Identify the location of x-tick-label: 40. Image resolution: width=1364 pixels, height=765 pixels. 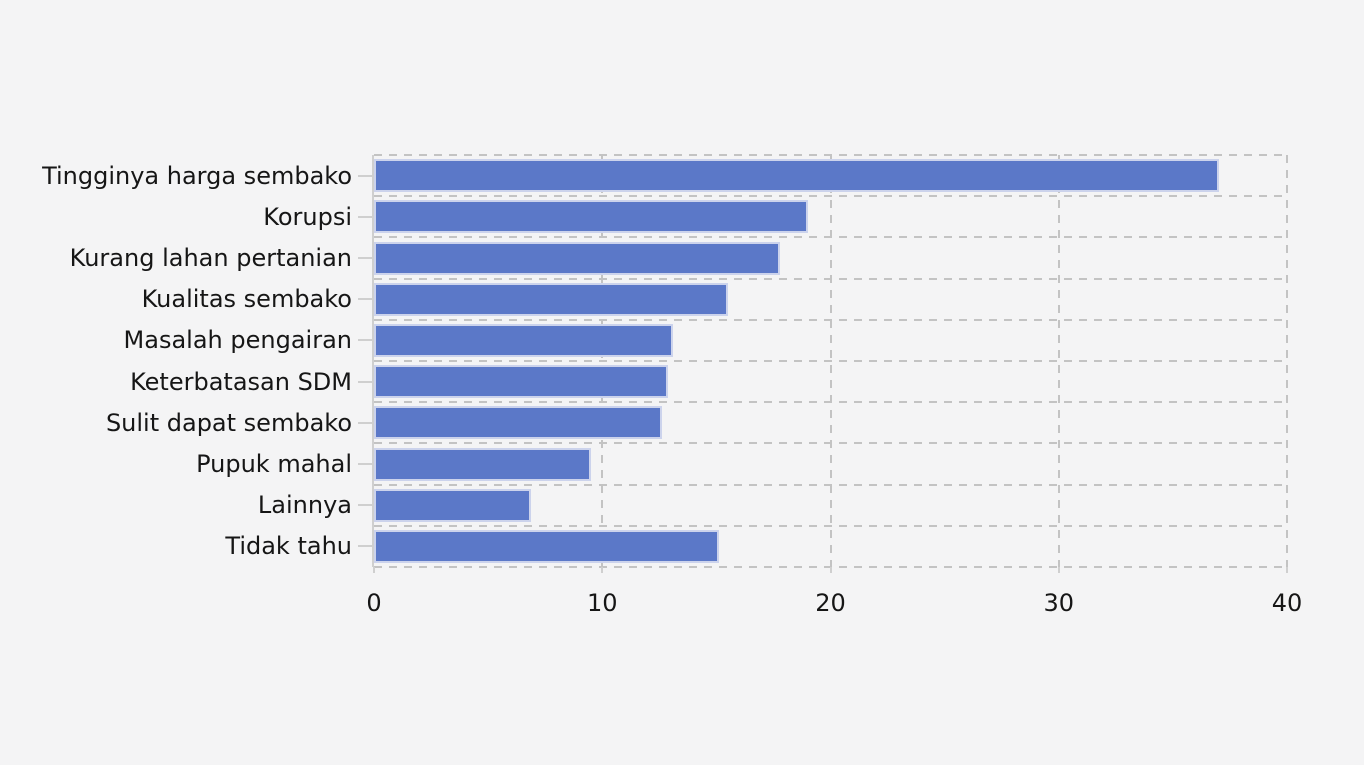
(1287, 603).